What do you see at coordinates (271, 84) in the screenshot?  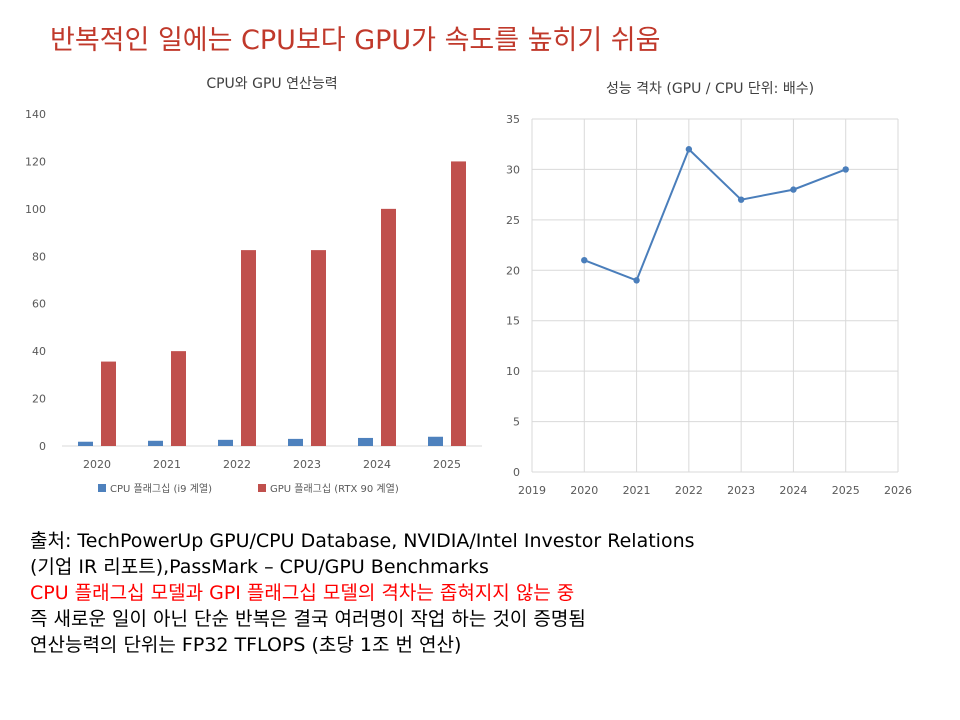 I see `bar-chart-title: CPU와 GPU 연산능력` at bounding box center [271, 84].